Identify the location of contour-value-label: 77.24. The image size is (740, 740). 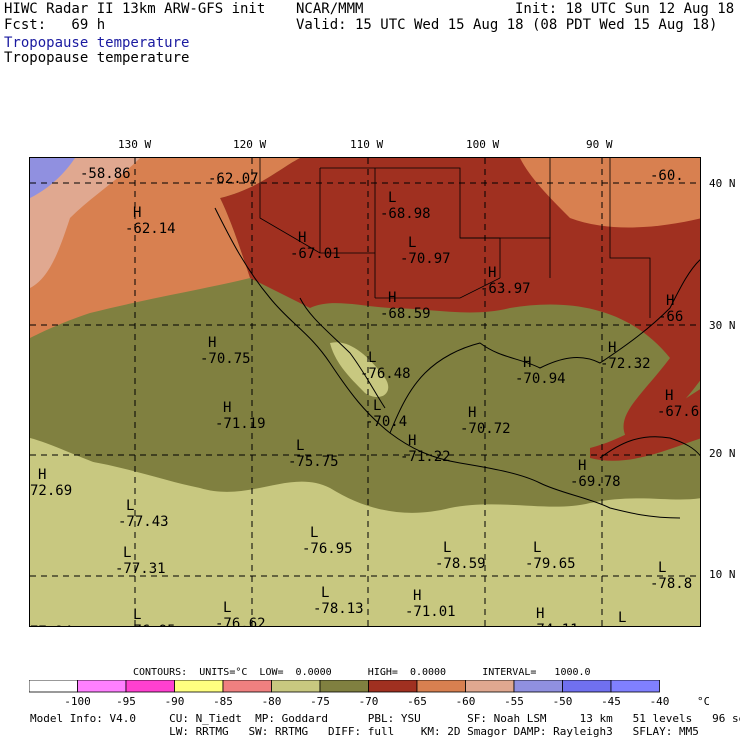
(51, 625).